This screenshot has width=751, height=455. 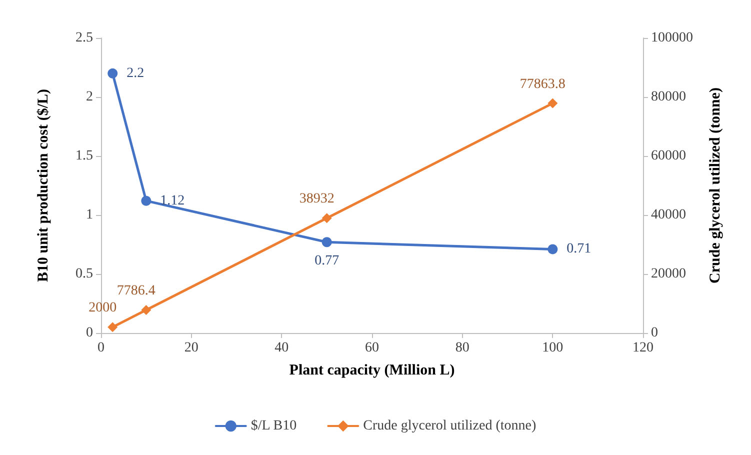 What do you see at coordinates (327, 261) in the screenshot?
I see `data-label: 0.77` at bounding box center [327, 261].